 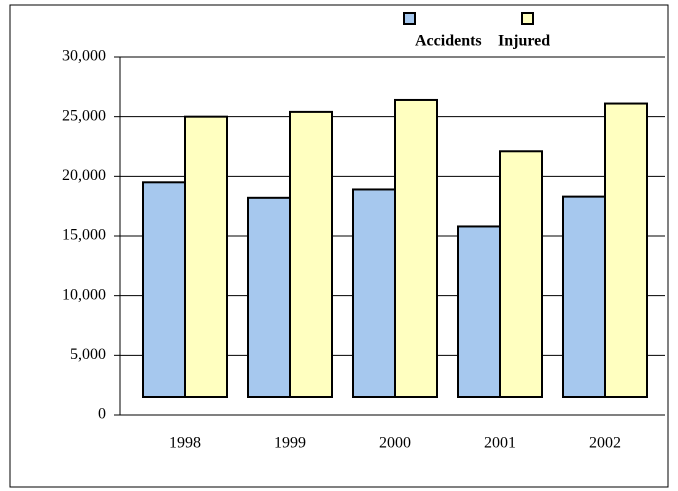 What do you see at coordinates (84, 56) in the screenshot?
I see `y-tick-label: 30,000` at bounding box center [84, 56].